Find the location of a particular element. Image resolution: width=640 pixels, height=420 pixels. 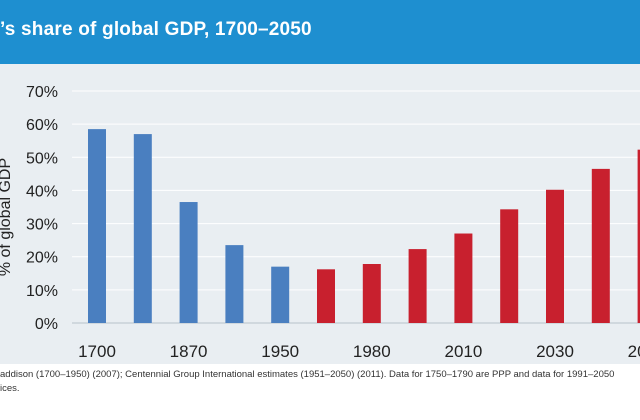

x-tick-label: 2050 is located at coordinates (634, 351).